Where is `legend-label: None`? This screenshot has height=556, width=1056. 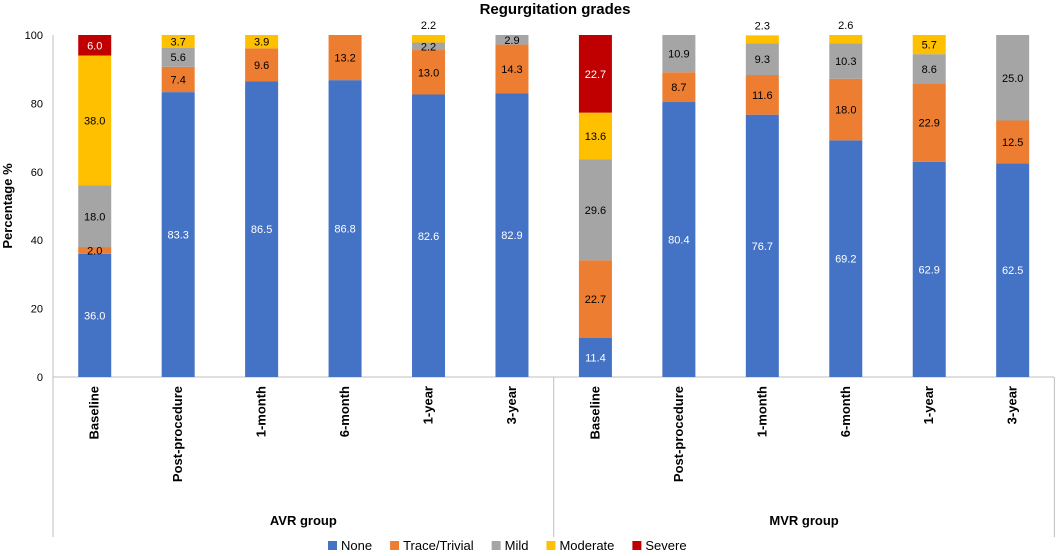
legend-label: None is located at coordinates (356, 545).